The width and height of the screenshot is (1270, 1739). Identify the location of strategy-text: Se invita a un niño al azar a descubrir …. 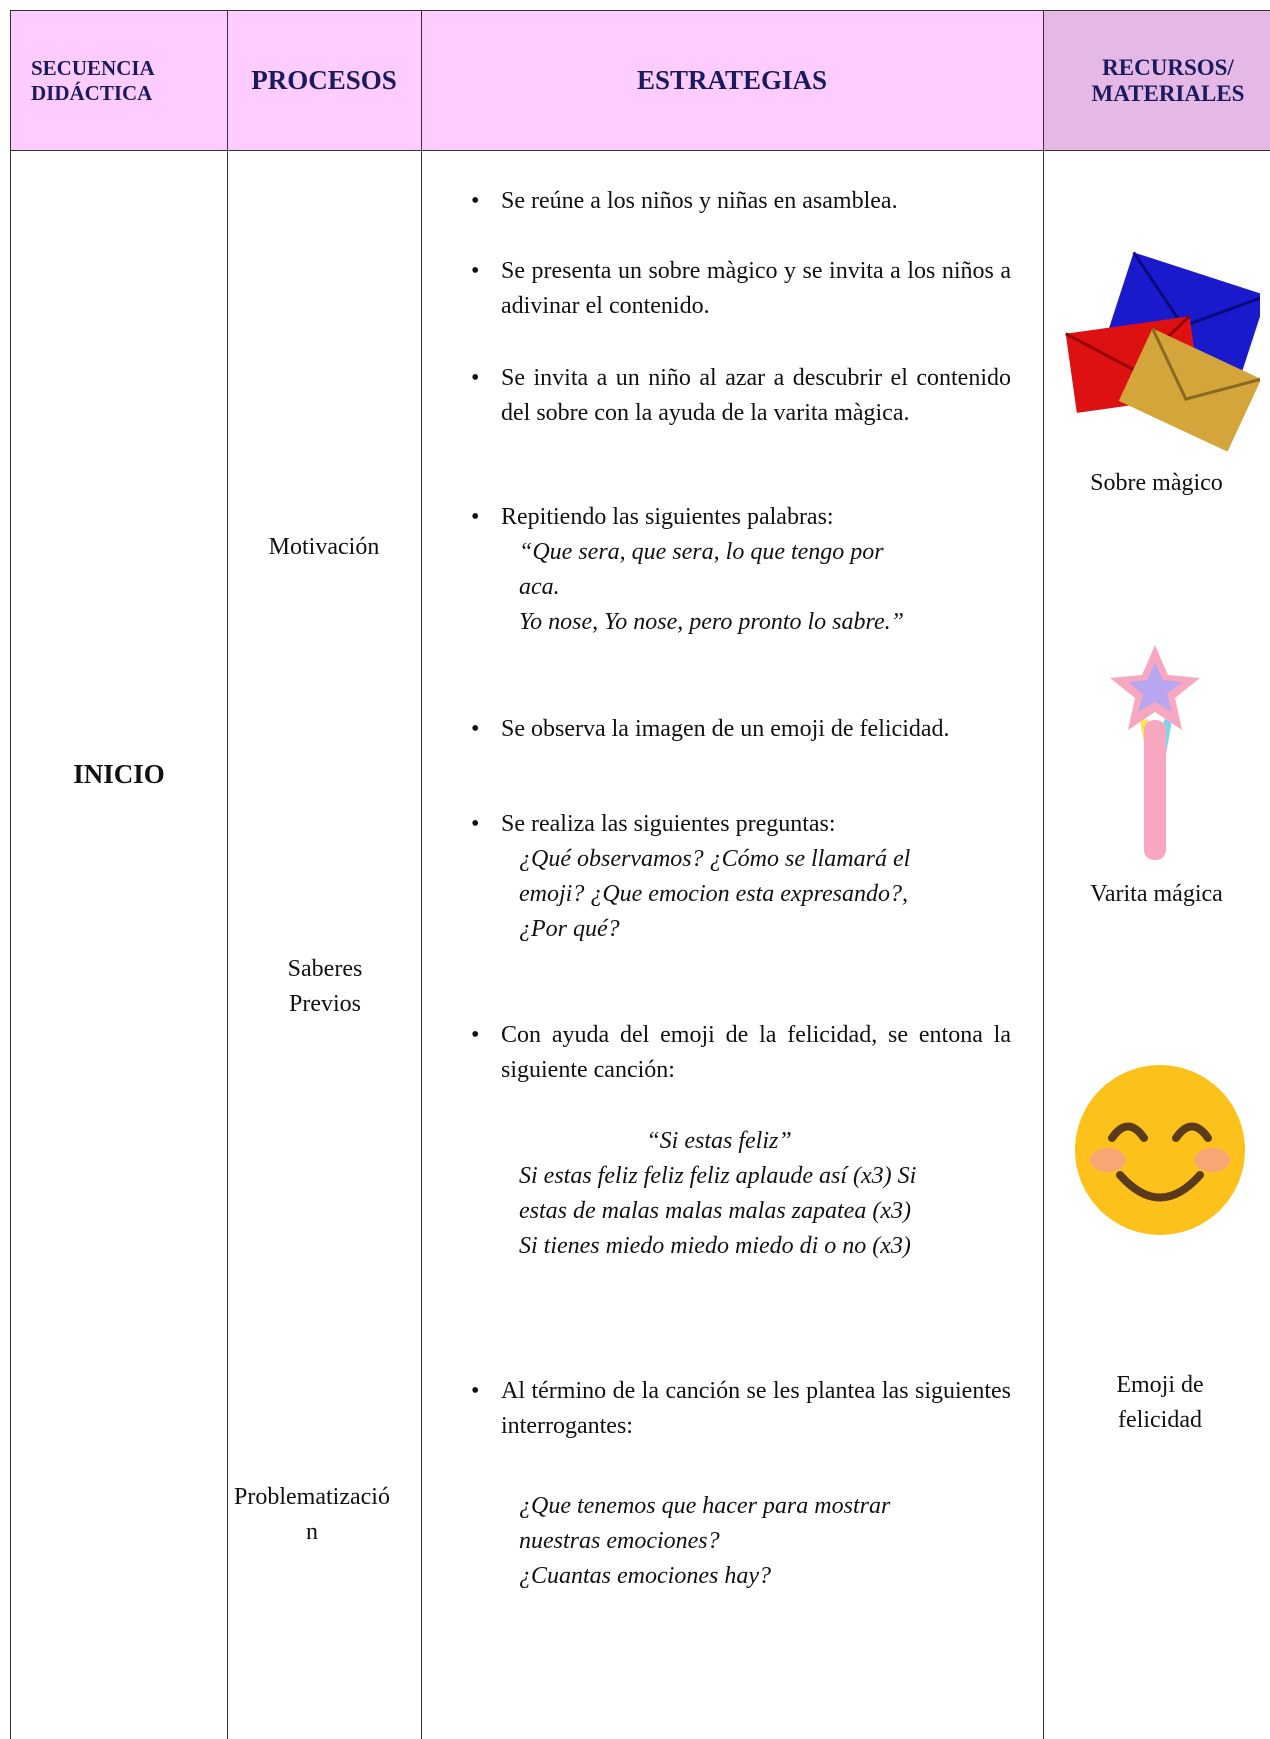
(756, 395).